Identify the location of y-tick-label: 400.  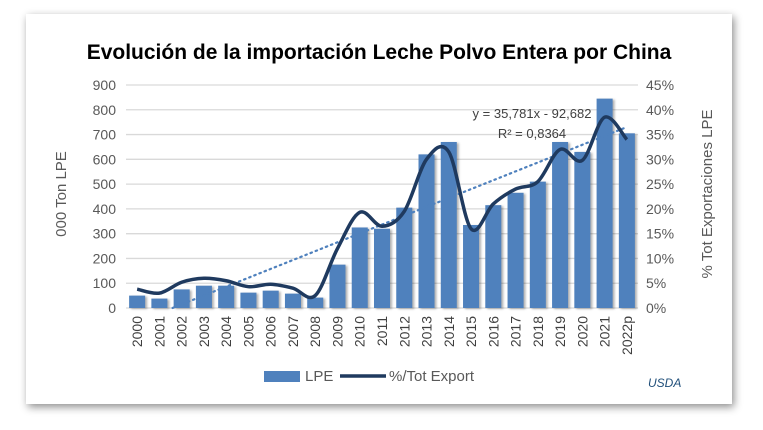
(105, 209).